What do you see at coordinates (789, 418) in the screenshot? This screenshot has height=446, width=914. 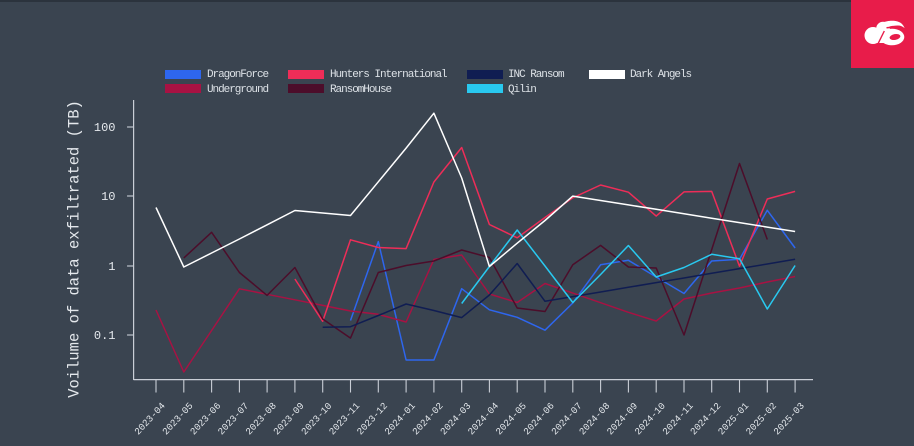 I see `svg-text: 2025-03` at bounding box center [789, 418].